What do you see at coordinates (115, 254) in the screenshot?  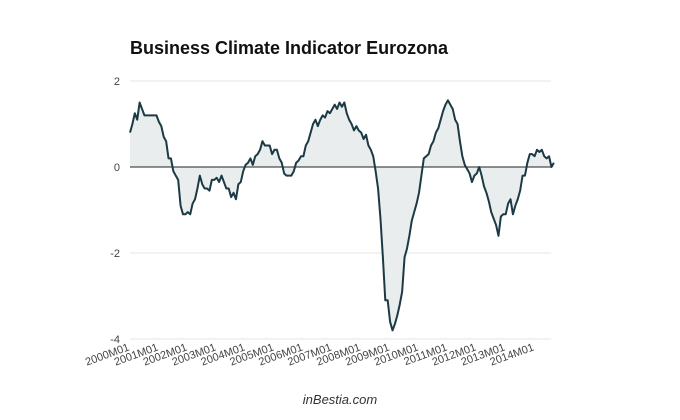 I see `y-tick-label: -2` at bounding box center [115, 254].